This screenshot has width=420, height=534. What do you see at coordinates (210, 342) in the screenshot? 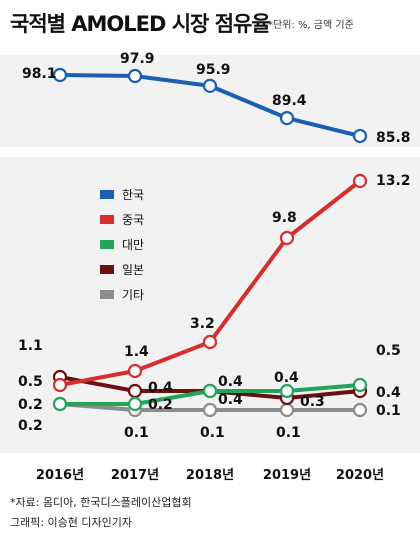
I see `point-중국-2` at bounding box center [210, 342].